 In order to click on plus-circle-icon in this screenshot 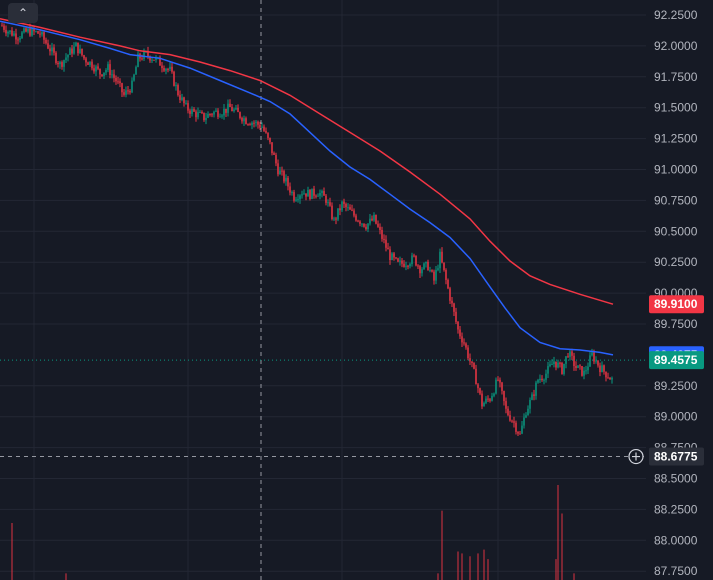, I will do `click(636, 456)`.